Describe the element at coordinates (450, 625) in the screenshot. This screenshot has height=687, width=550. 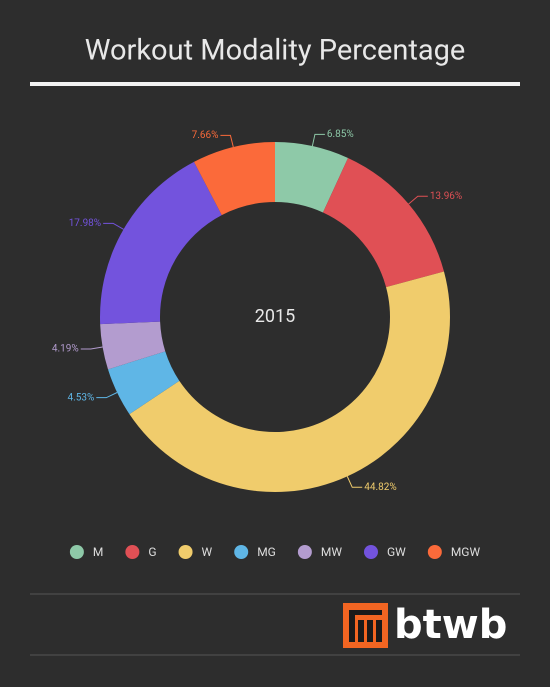
I see `logo-text: btwb` at that location.